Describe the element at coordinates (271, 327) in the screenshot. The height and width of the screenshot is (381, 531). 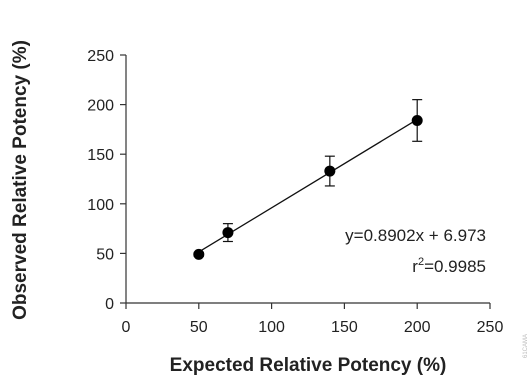
I see `x-tick-label: 100` at that location.